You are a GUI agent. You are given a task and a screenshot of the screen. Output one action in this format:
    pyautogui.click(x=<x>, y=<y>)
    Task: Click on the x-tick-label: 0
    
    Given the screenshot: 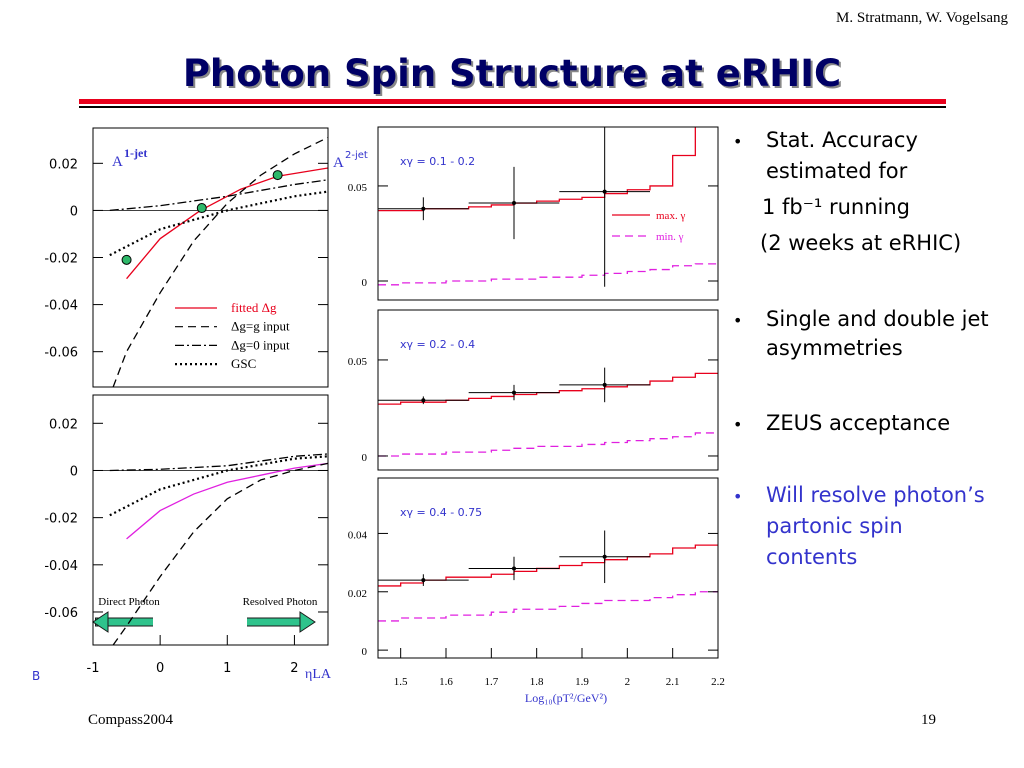 What is the action you would take?
    pyautogui.click(x=160, y=668)
    